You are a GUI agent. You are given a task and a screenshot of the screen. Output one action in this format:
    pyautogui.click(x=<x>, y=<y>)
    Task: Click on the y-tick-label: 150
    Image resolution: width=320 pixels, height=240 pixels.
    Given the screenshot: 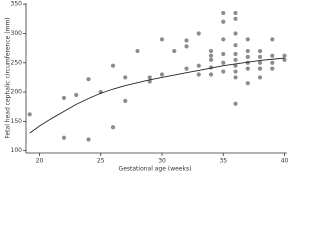 What is the action you would take?
    pyautogui.click(x=17, y=121)
    